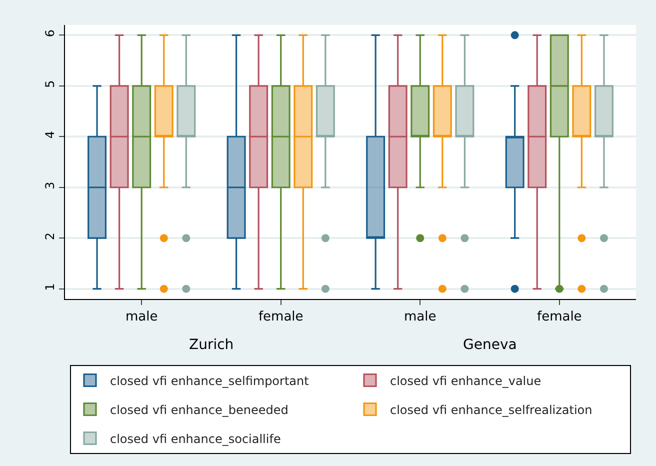  Describe the element at coordinates (50, 236) in the screenshot. I see `y-tick-label: 2` at that location.